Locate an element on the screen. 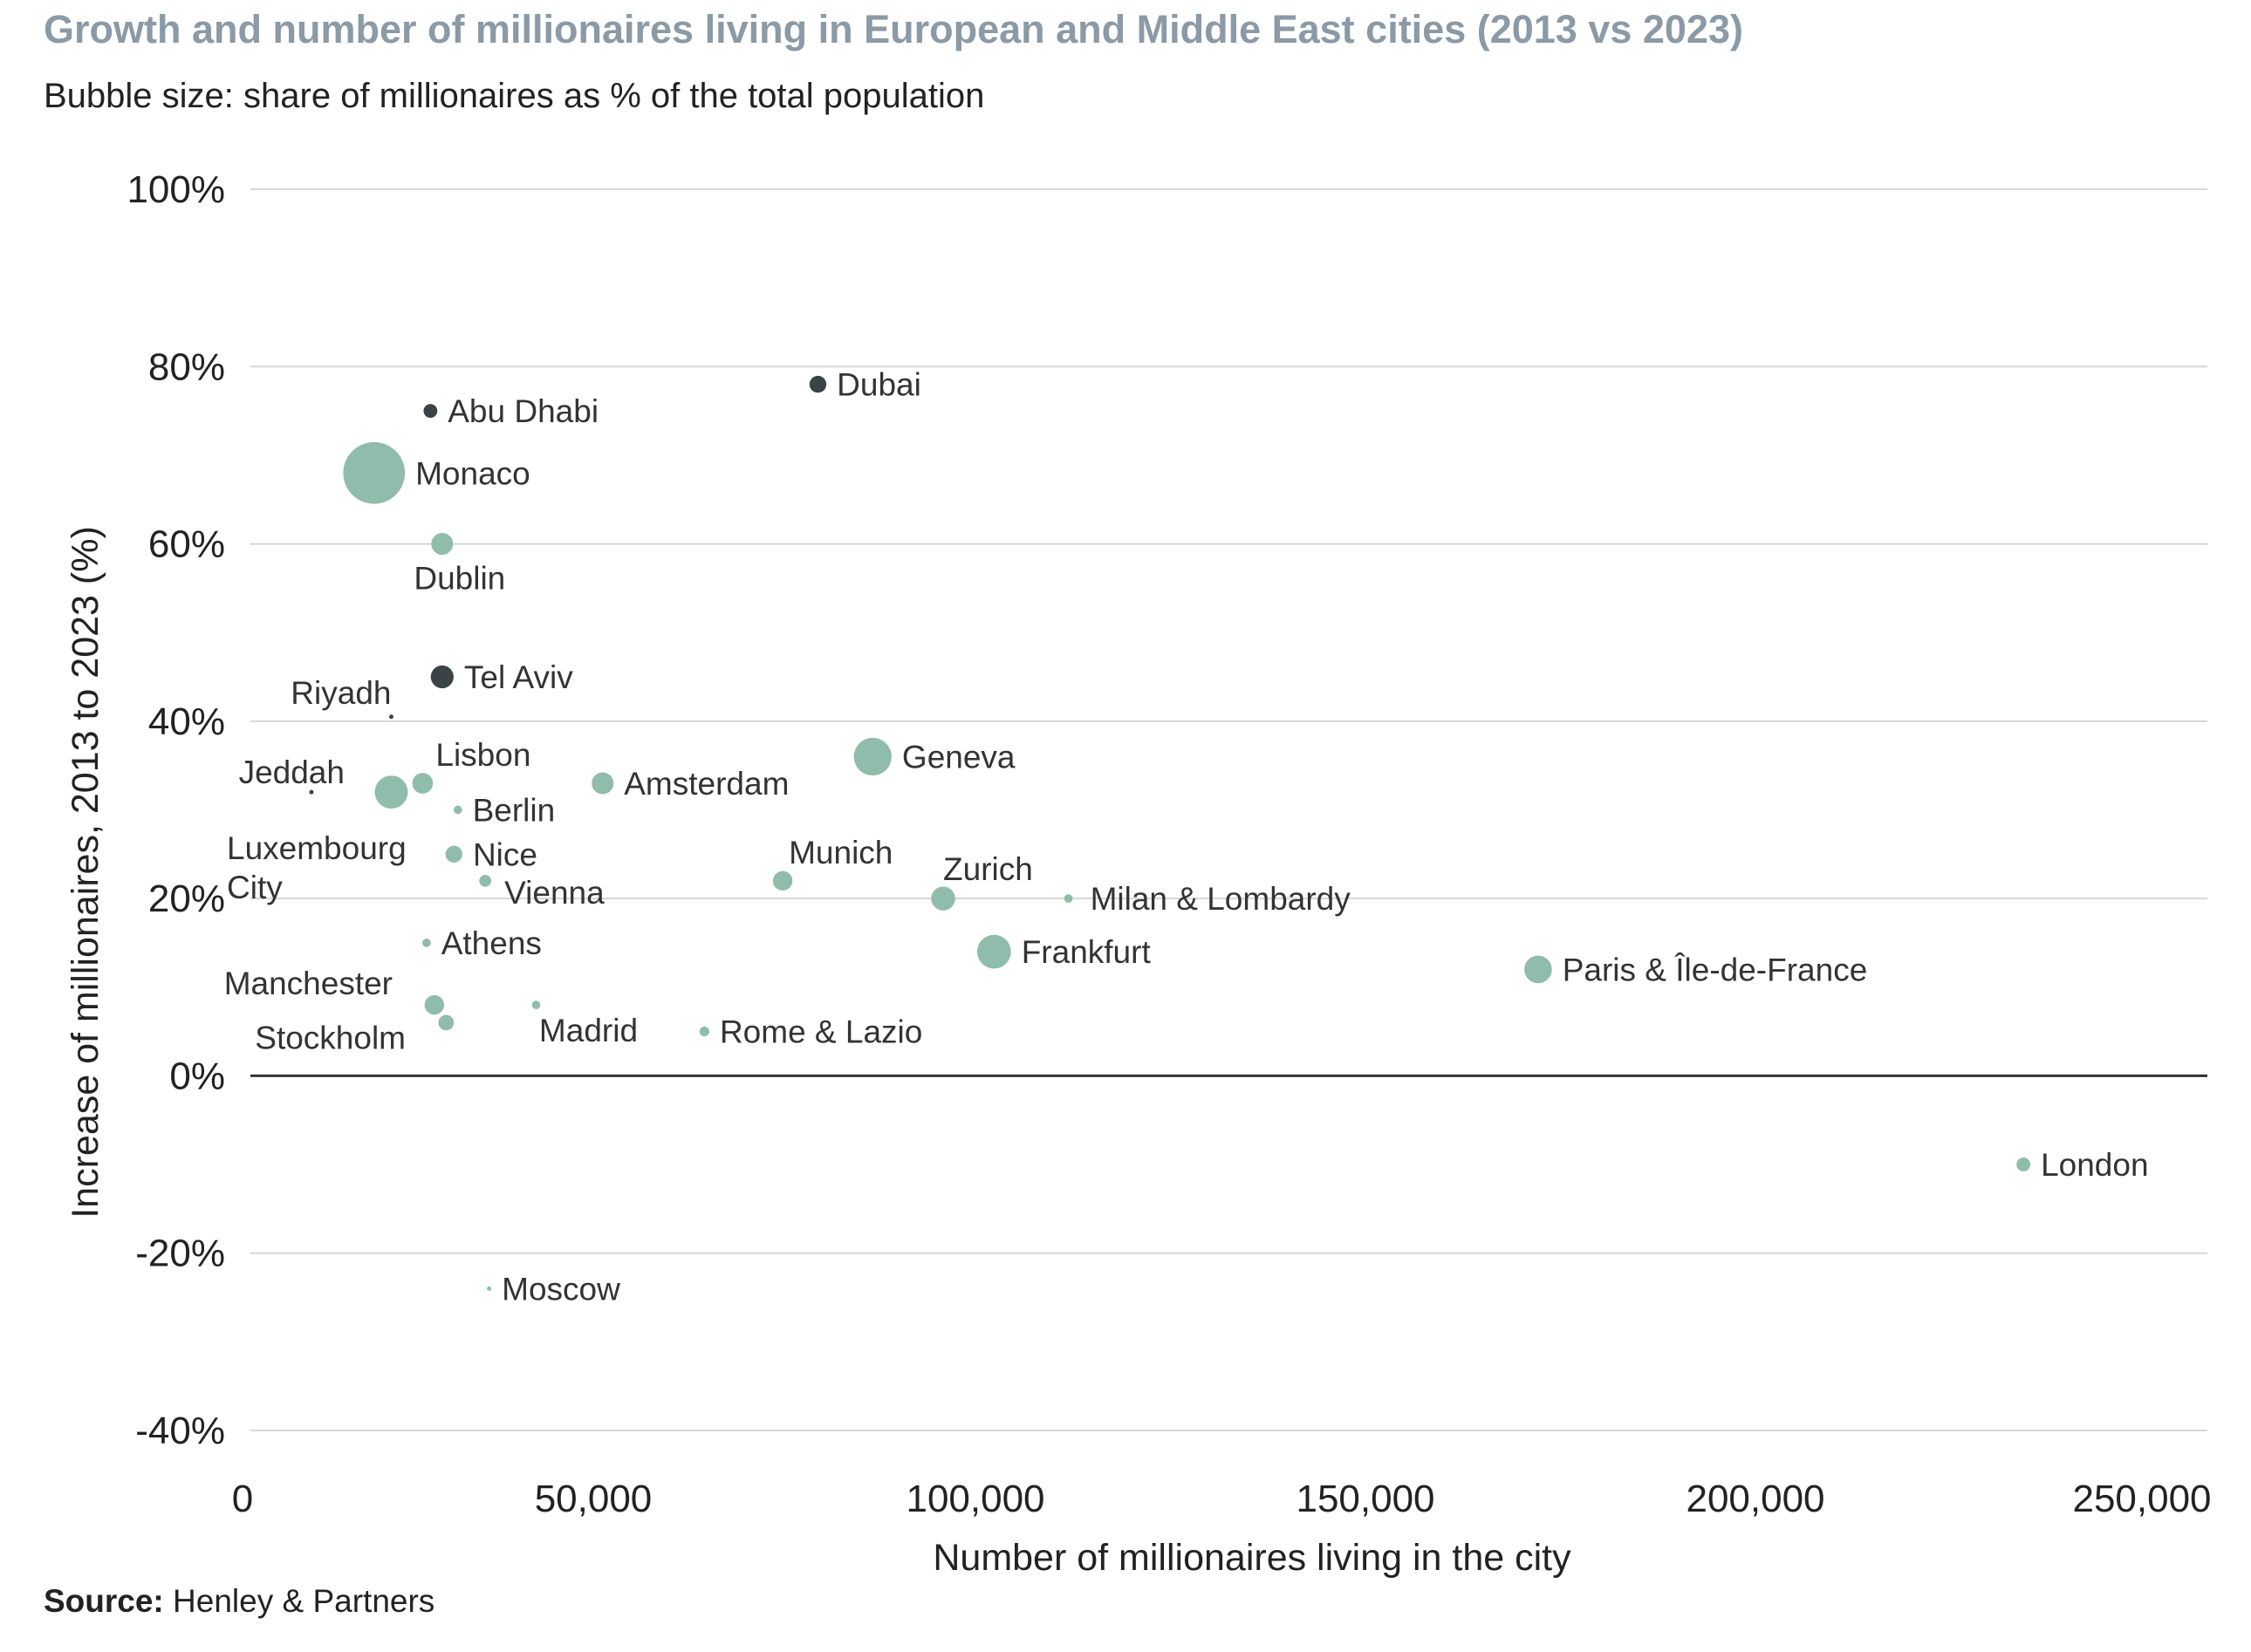 The height and width of the screenshot is (1652, 2251). bubble-vienna is located at coordinates (486, 880).